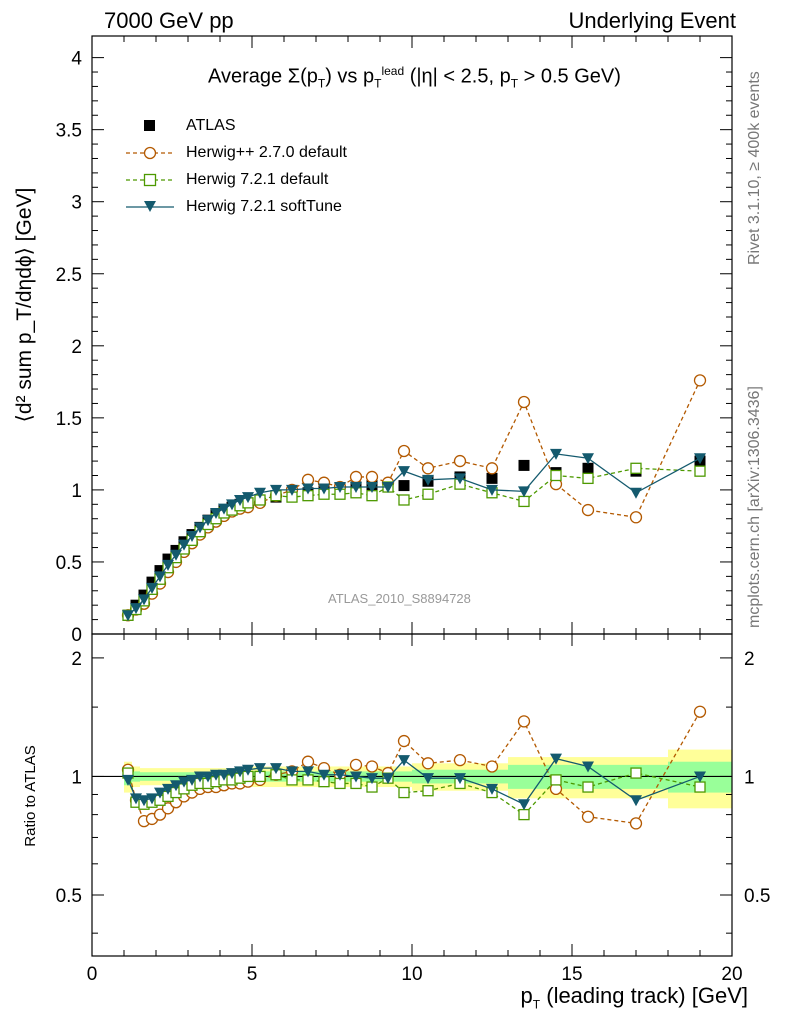  What do you see at coordinates (150, 206) in the screenshot?
I see `legend-marker-softtune` at bounding box center [150, 206].